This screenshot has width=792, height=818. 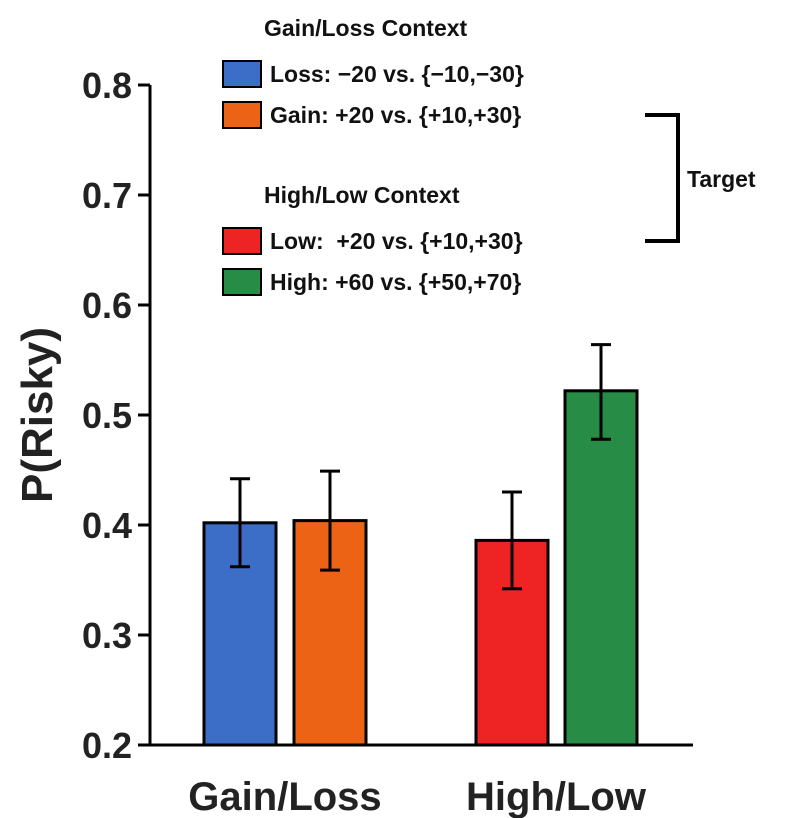 What do you see at coordinates (556, 796) in the screenshot?
I see `x-category-label: High/Low` at bounding box center [556, 796].